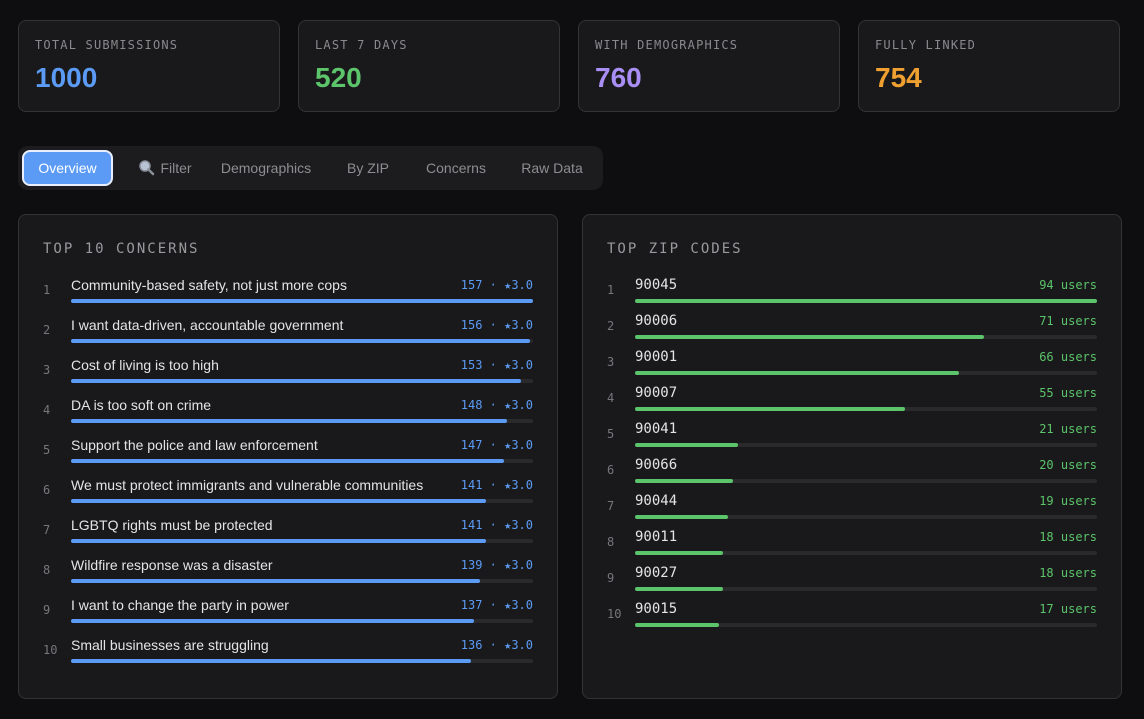 The image size is (1144, 719). I want to click on rank: 7, so click(611, 506).